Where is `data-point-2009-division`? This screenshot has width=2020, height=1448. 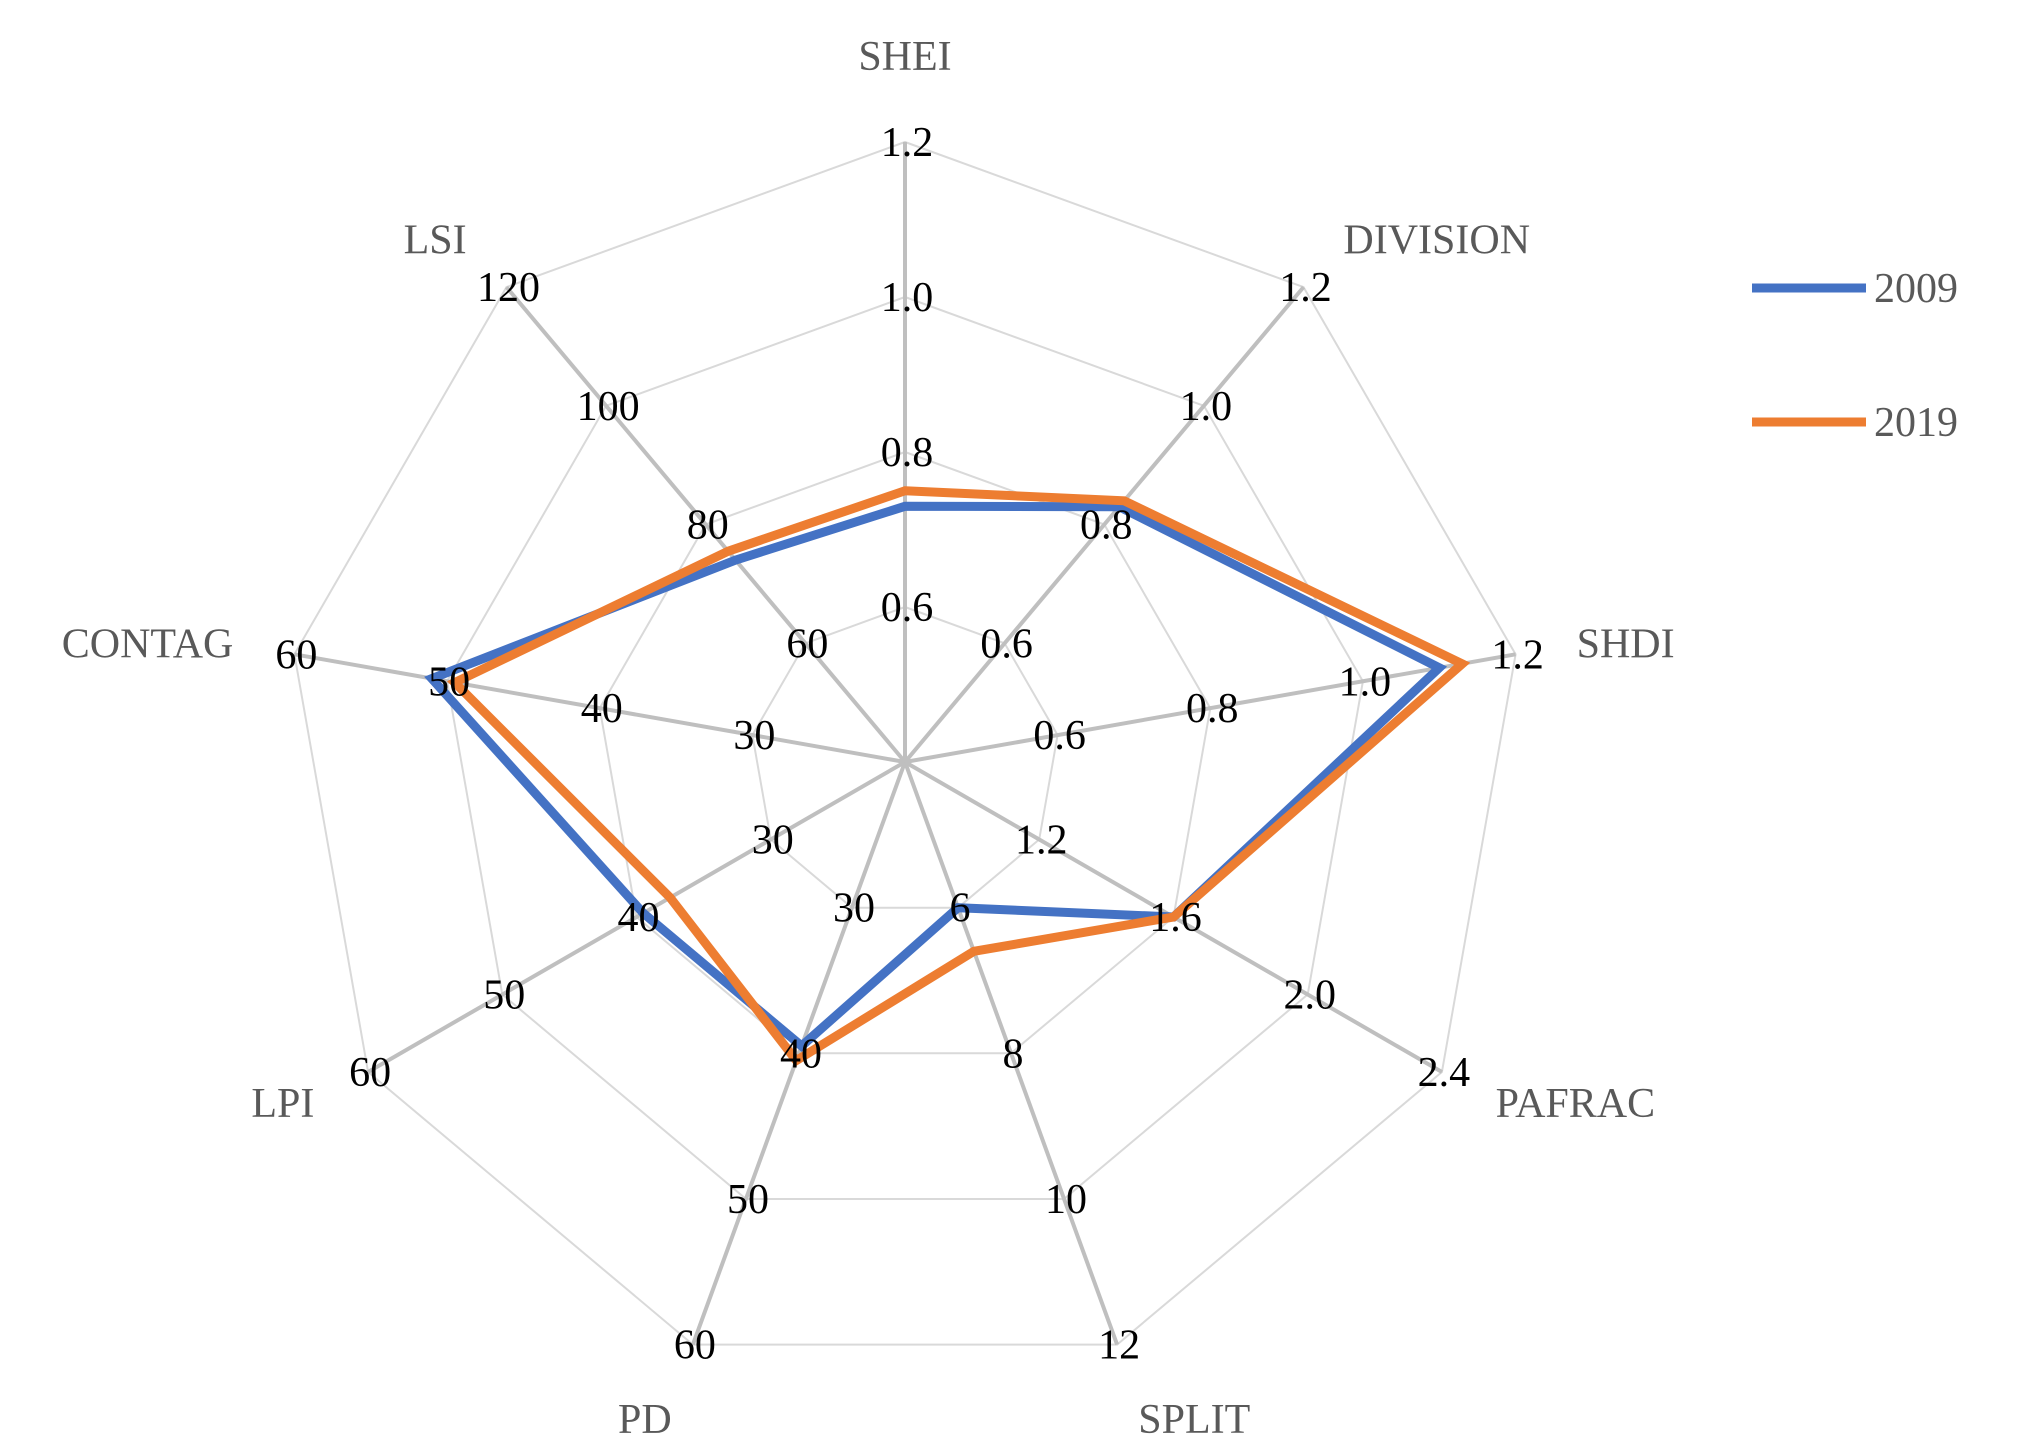 data-point-2009-division is located at coordinates (1119, 506).